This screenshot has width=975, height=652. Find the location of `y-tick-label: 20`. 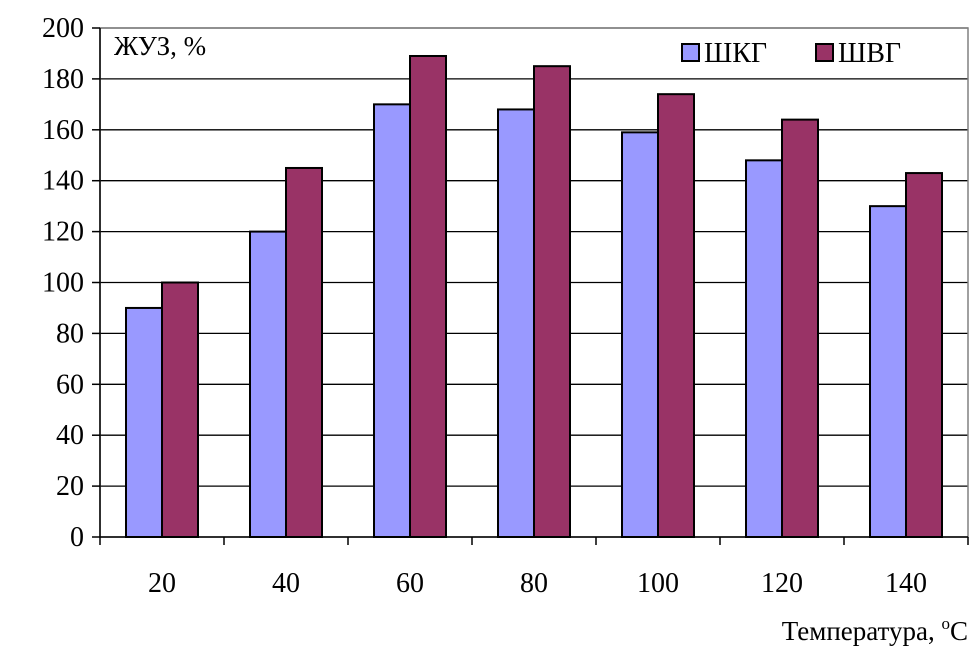

y-tick-label: 20 is located at coordinates (70, 486).